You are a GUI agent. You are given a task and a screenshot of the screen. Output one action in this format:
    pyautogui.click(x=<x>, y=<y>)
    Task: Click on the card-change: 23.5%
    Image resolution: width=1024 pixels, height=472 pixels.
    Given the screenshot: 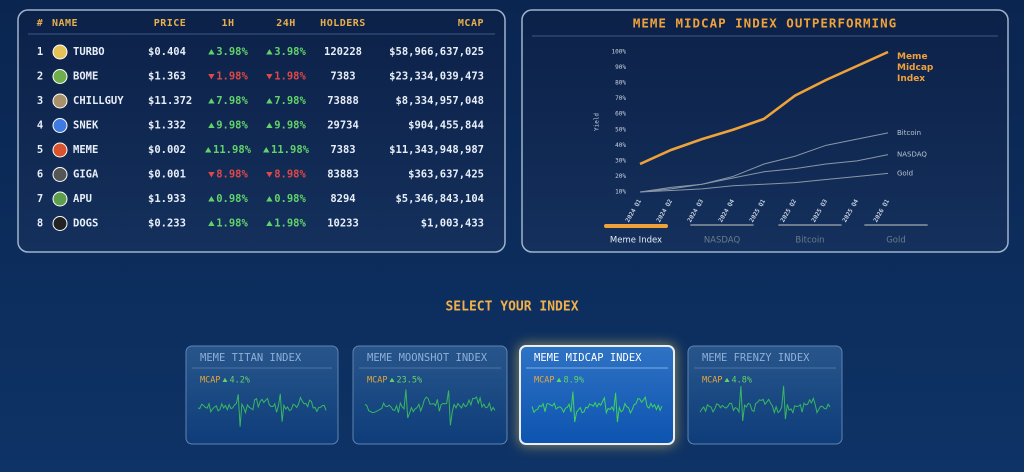 What is the action you would take?
    pyautogui.click(x=409, y=381)
    